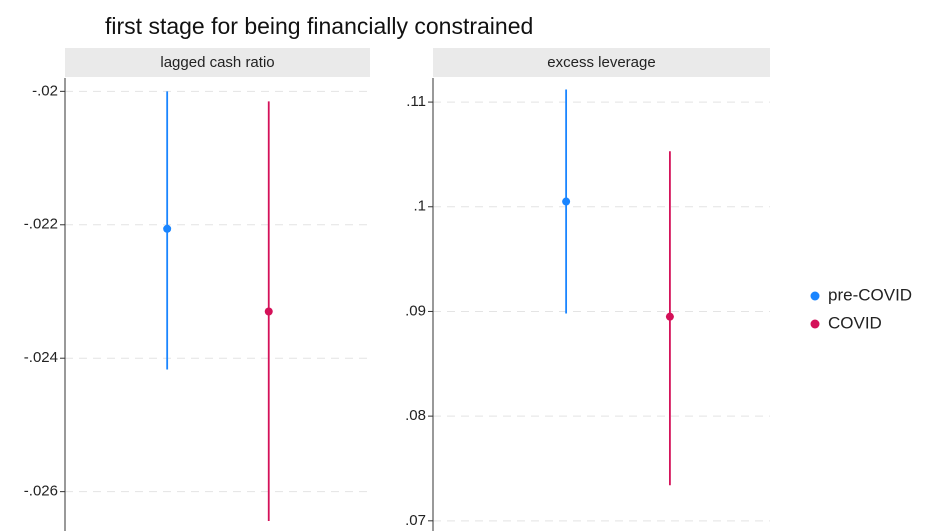  I want to click on y-tick-label: .11, so click(416, 101).